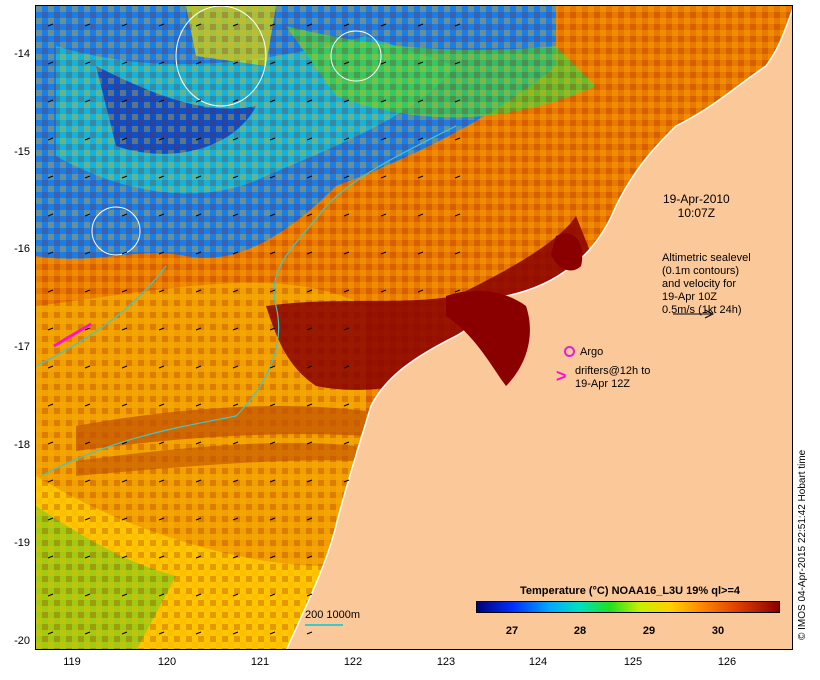  Describe the element at coordinates (630, 591) in the screenshot. I see `colorbar-title: Temperature (°C) NOAA16_L3U 19% ql>=4` at that location.